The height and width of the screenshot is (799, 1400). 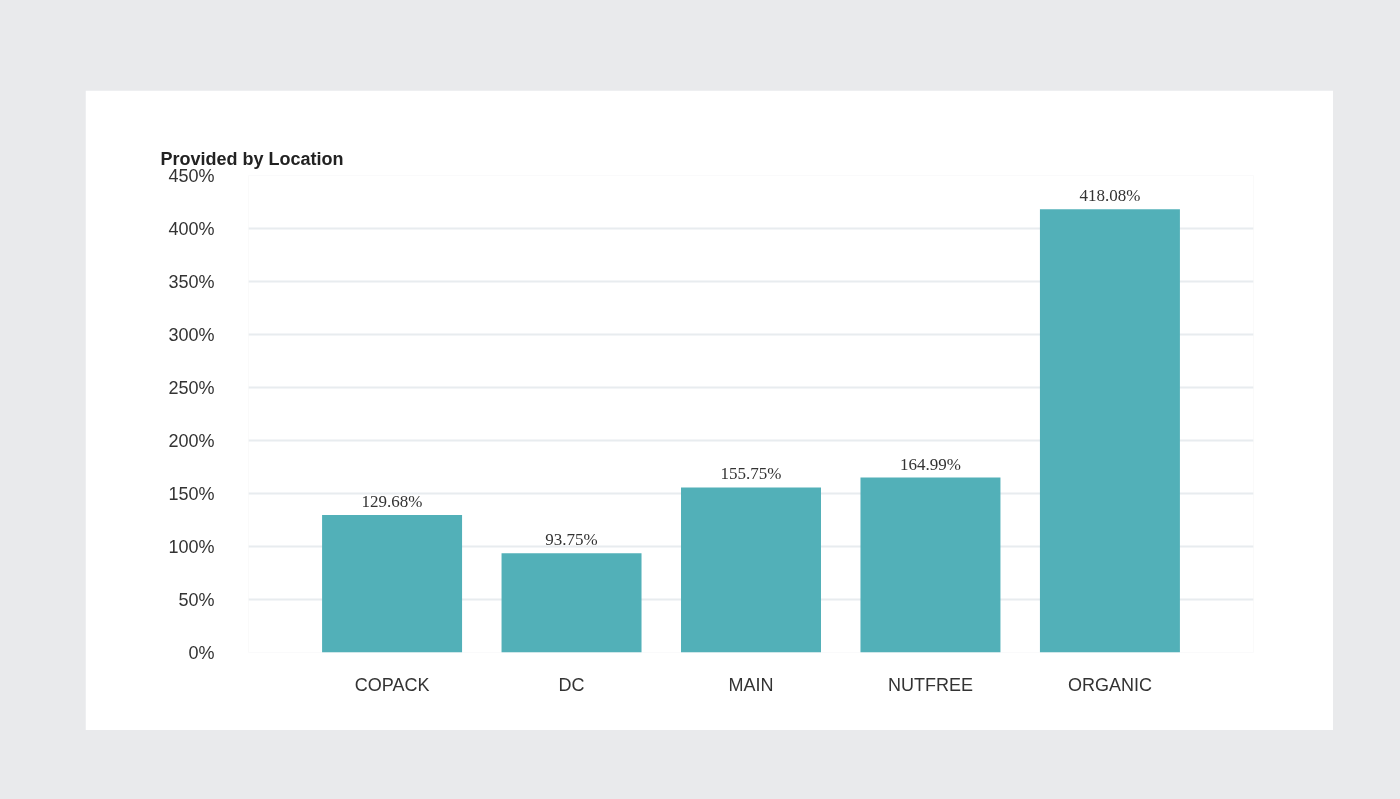 I want to click on x-tick-label: ORGANIC, so click(x=1109, y=684).